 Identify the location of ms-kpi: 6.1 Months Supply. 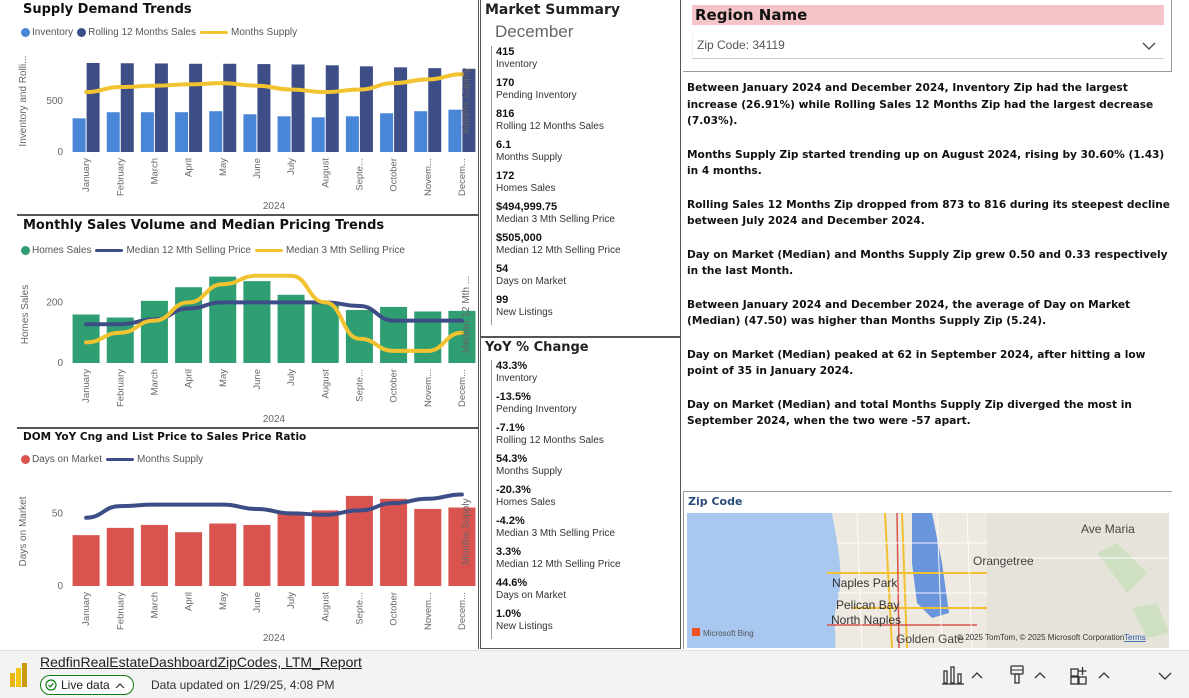
(558, 151).